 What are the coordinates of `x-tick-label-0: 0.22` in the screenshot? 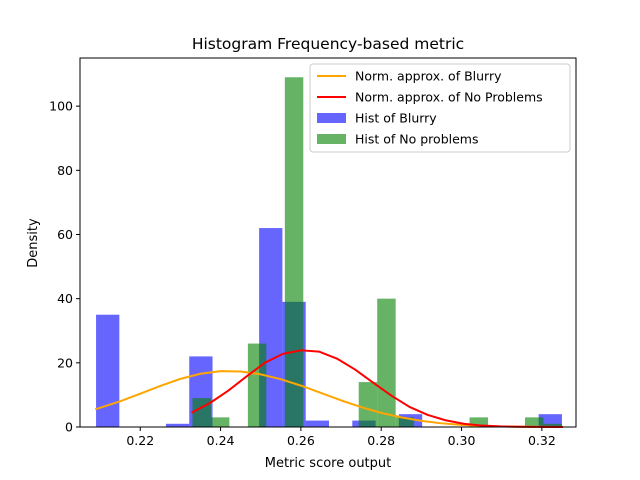 It's located at (140, 440).